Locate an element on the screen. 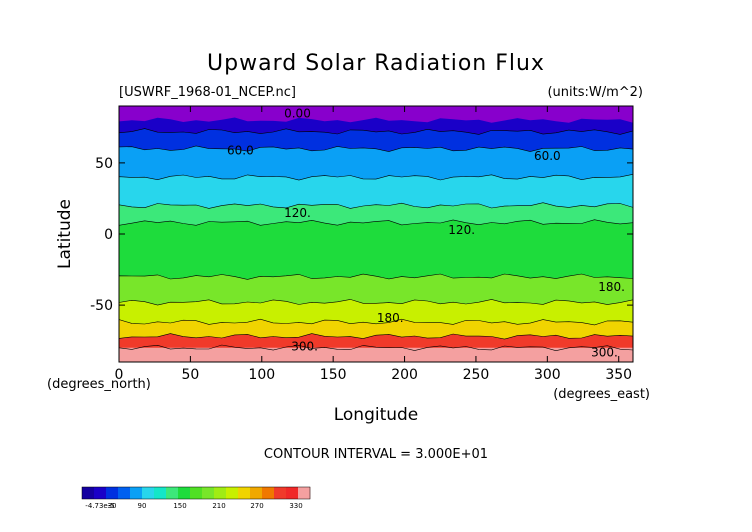  colorbar-label: 30 is located at coordinates (112, 506).